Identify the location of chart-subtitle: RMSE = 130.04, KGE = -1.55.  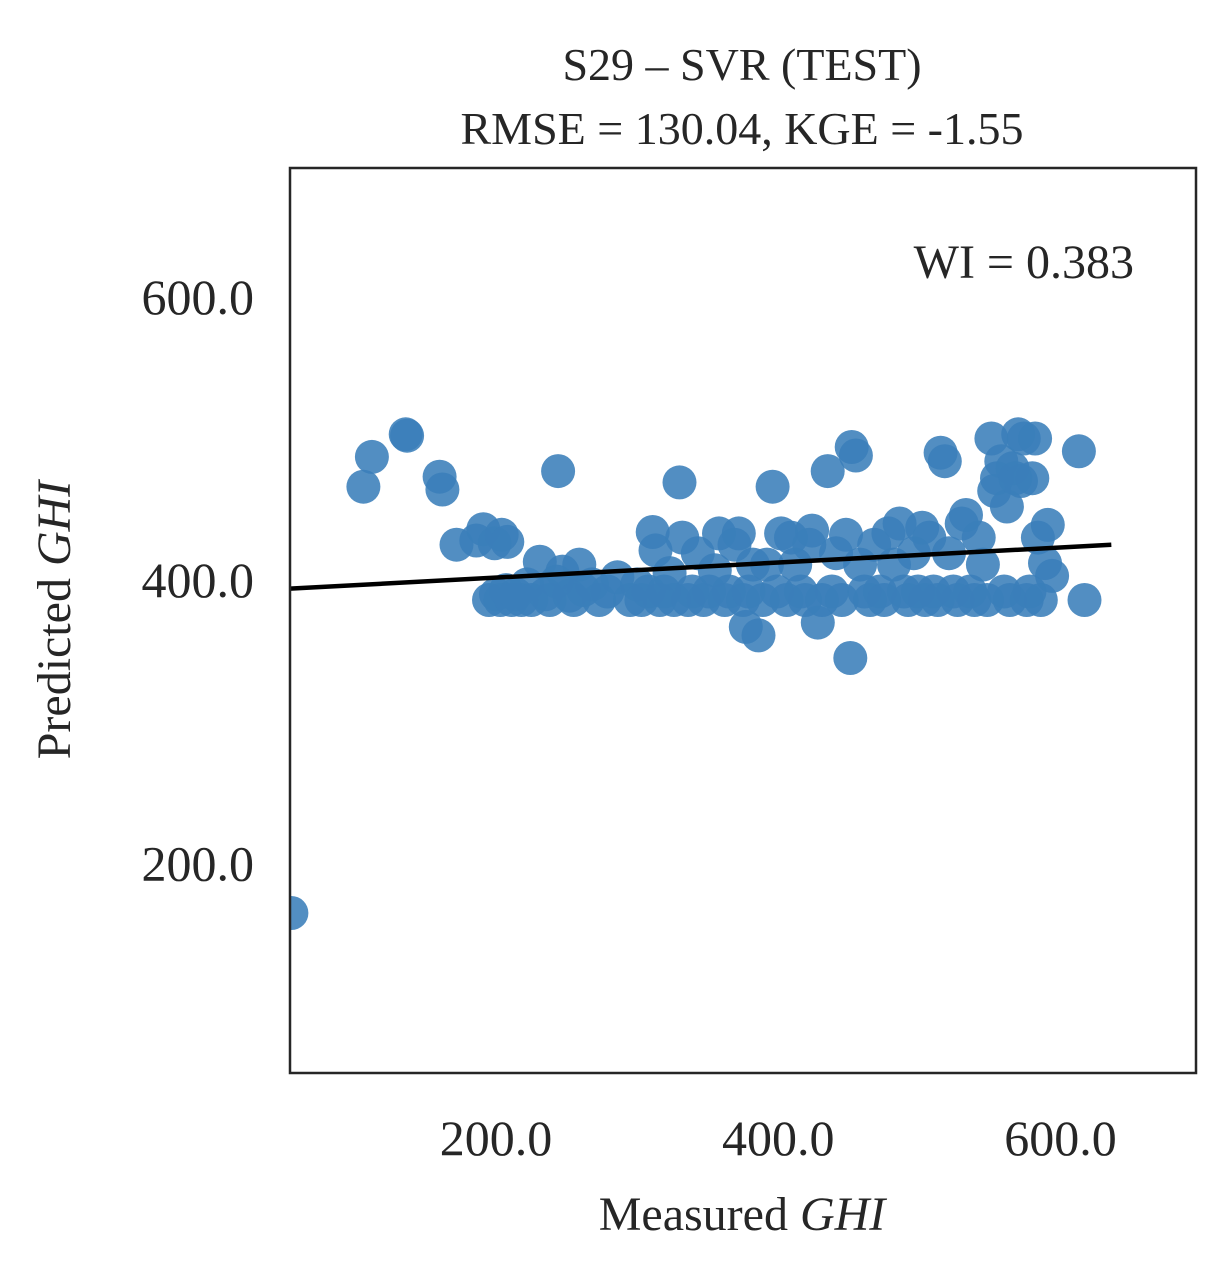
(741, 128).